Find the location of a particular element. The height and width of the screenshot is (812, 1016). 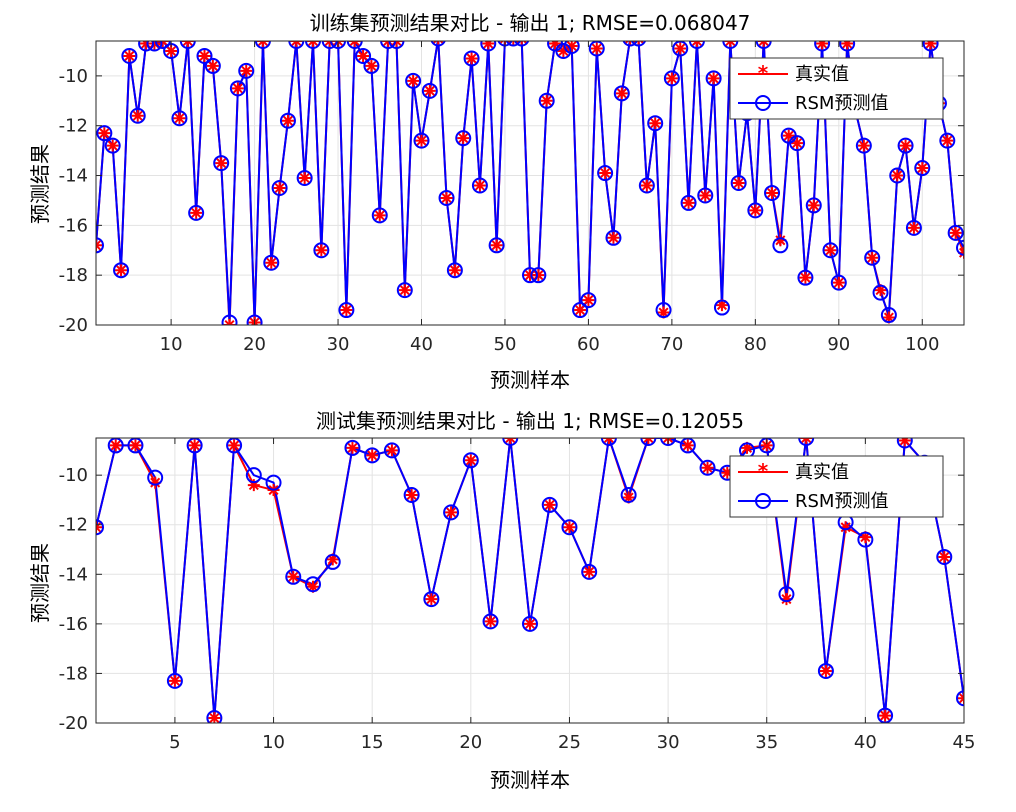

chart-title: 训练集预测结果对比 - 输出 1; RMSE=0.068047 is located at coordinates (530, 23).